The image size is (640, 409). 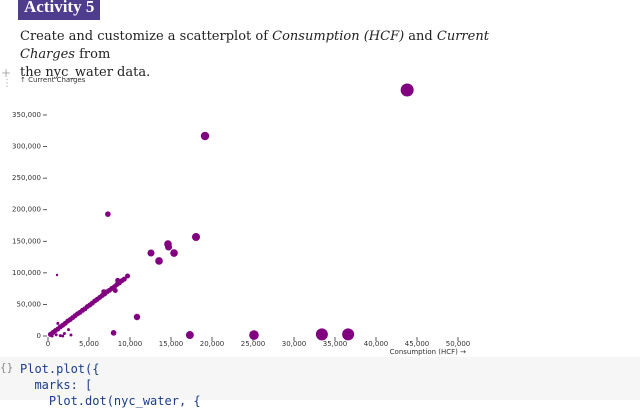 I want to click on y-tick-label: 100,000, so click(x=26, y=273).